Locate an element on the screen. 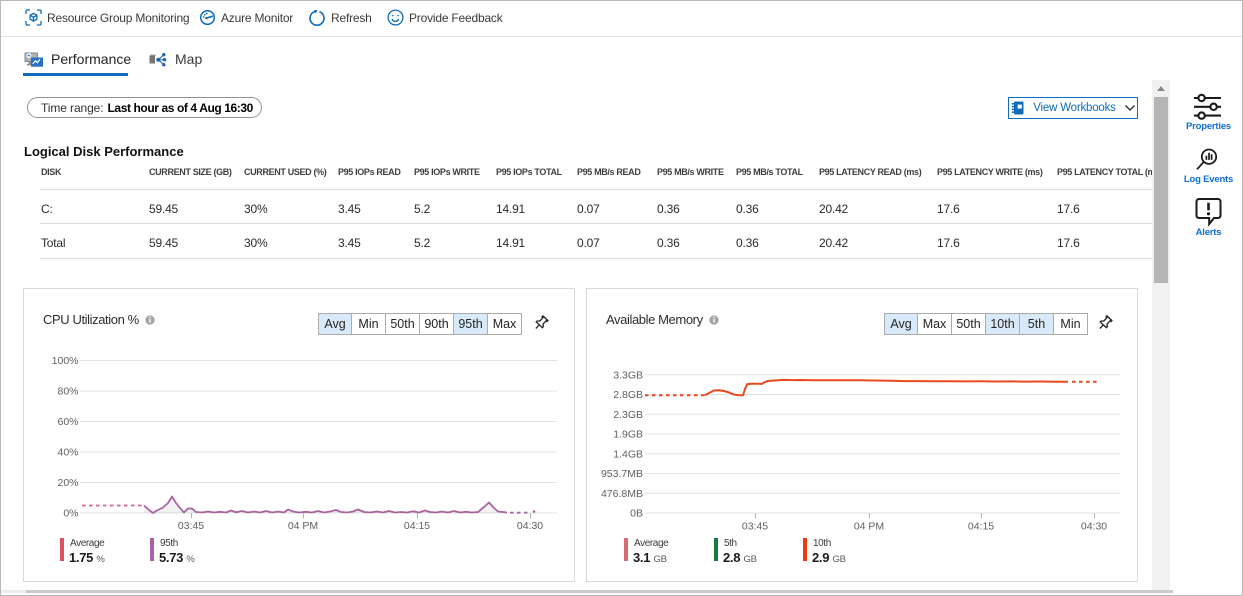 The height and width of the screenshot is (596, 1243). svg-text: 40% is located at coordinates (67, 453).